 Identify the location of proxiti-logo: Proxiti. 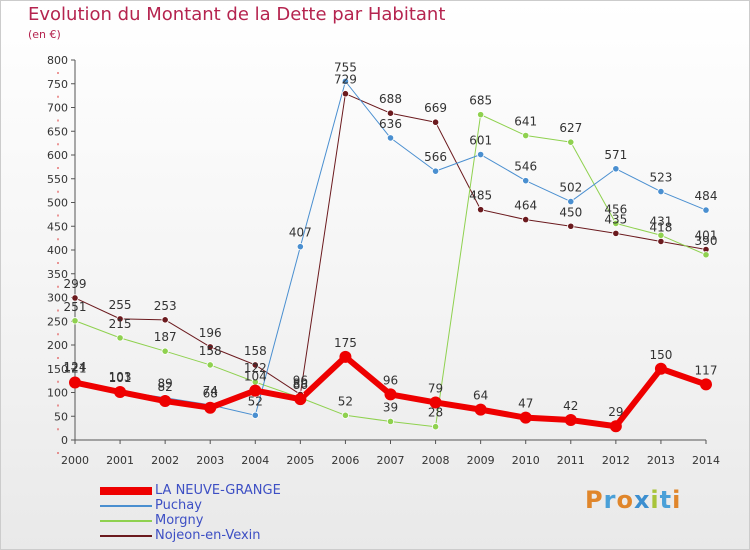
(633, 500).